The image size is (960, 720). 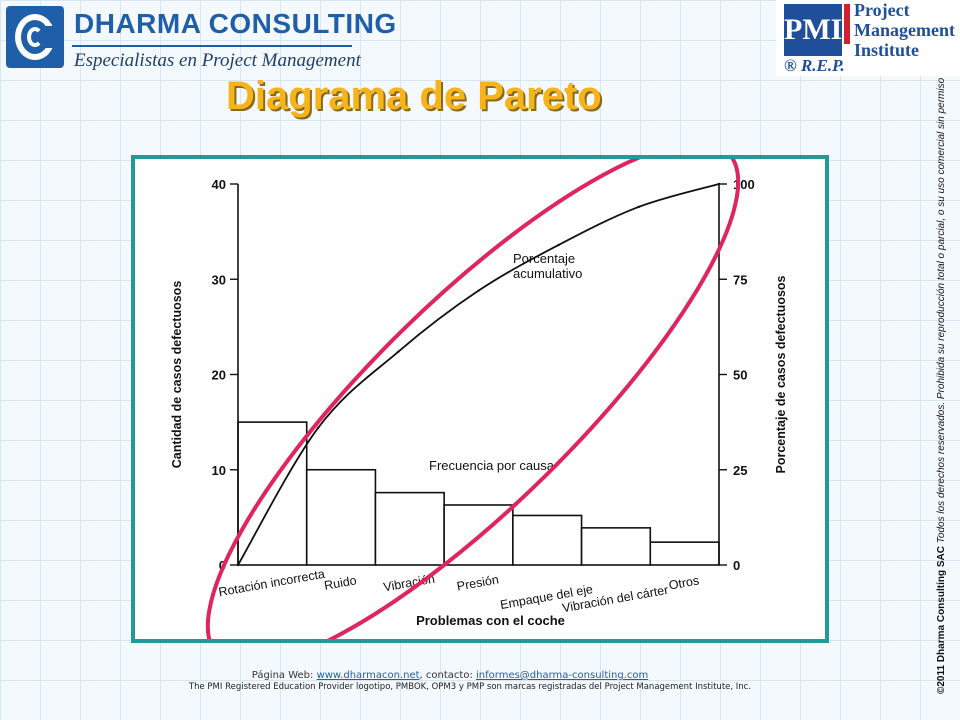 I want to click on footer-web-label: Página Web:, so click(x=282, y=675).